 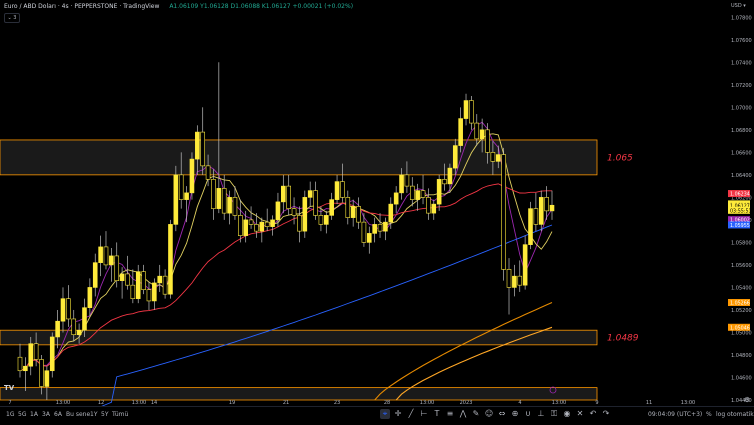 What do you see at coordinates (120, 414) in the screenshot?
I see `timeframe-tümü: Tümü` at bounding box center [120, 414].